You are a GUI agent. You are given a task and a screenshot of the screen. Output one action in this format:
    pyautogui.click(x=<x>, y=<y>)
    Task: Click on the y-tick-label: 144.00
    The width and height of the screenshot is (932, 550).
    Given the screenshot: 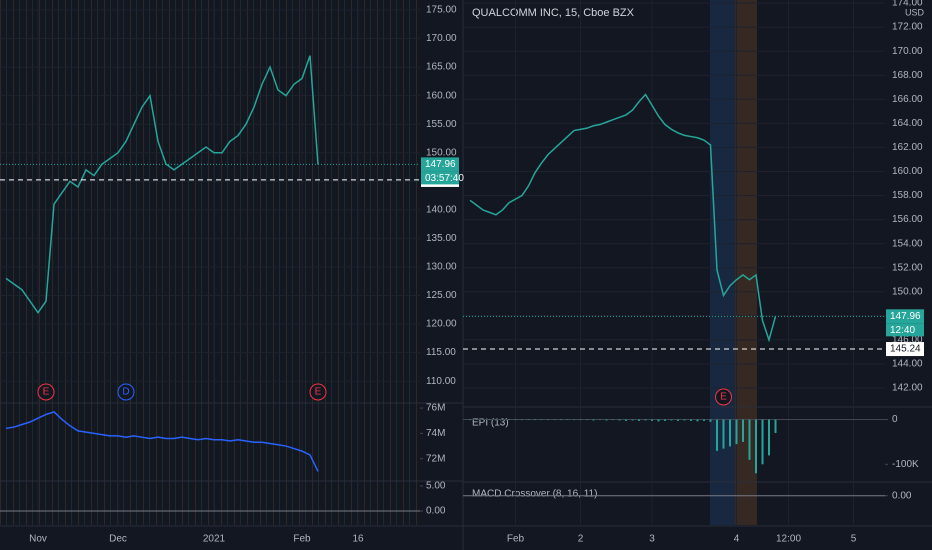 What is the action you would take?
    pyautogui.click(x=907, y=364)
    